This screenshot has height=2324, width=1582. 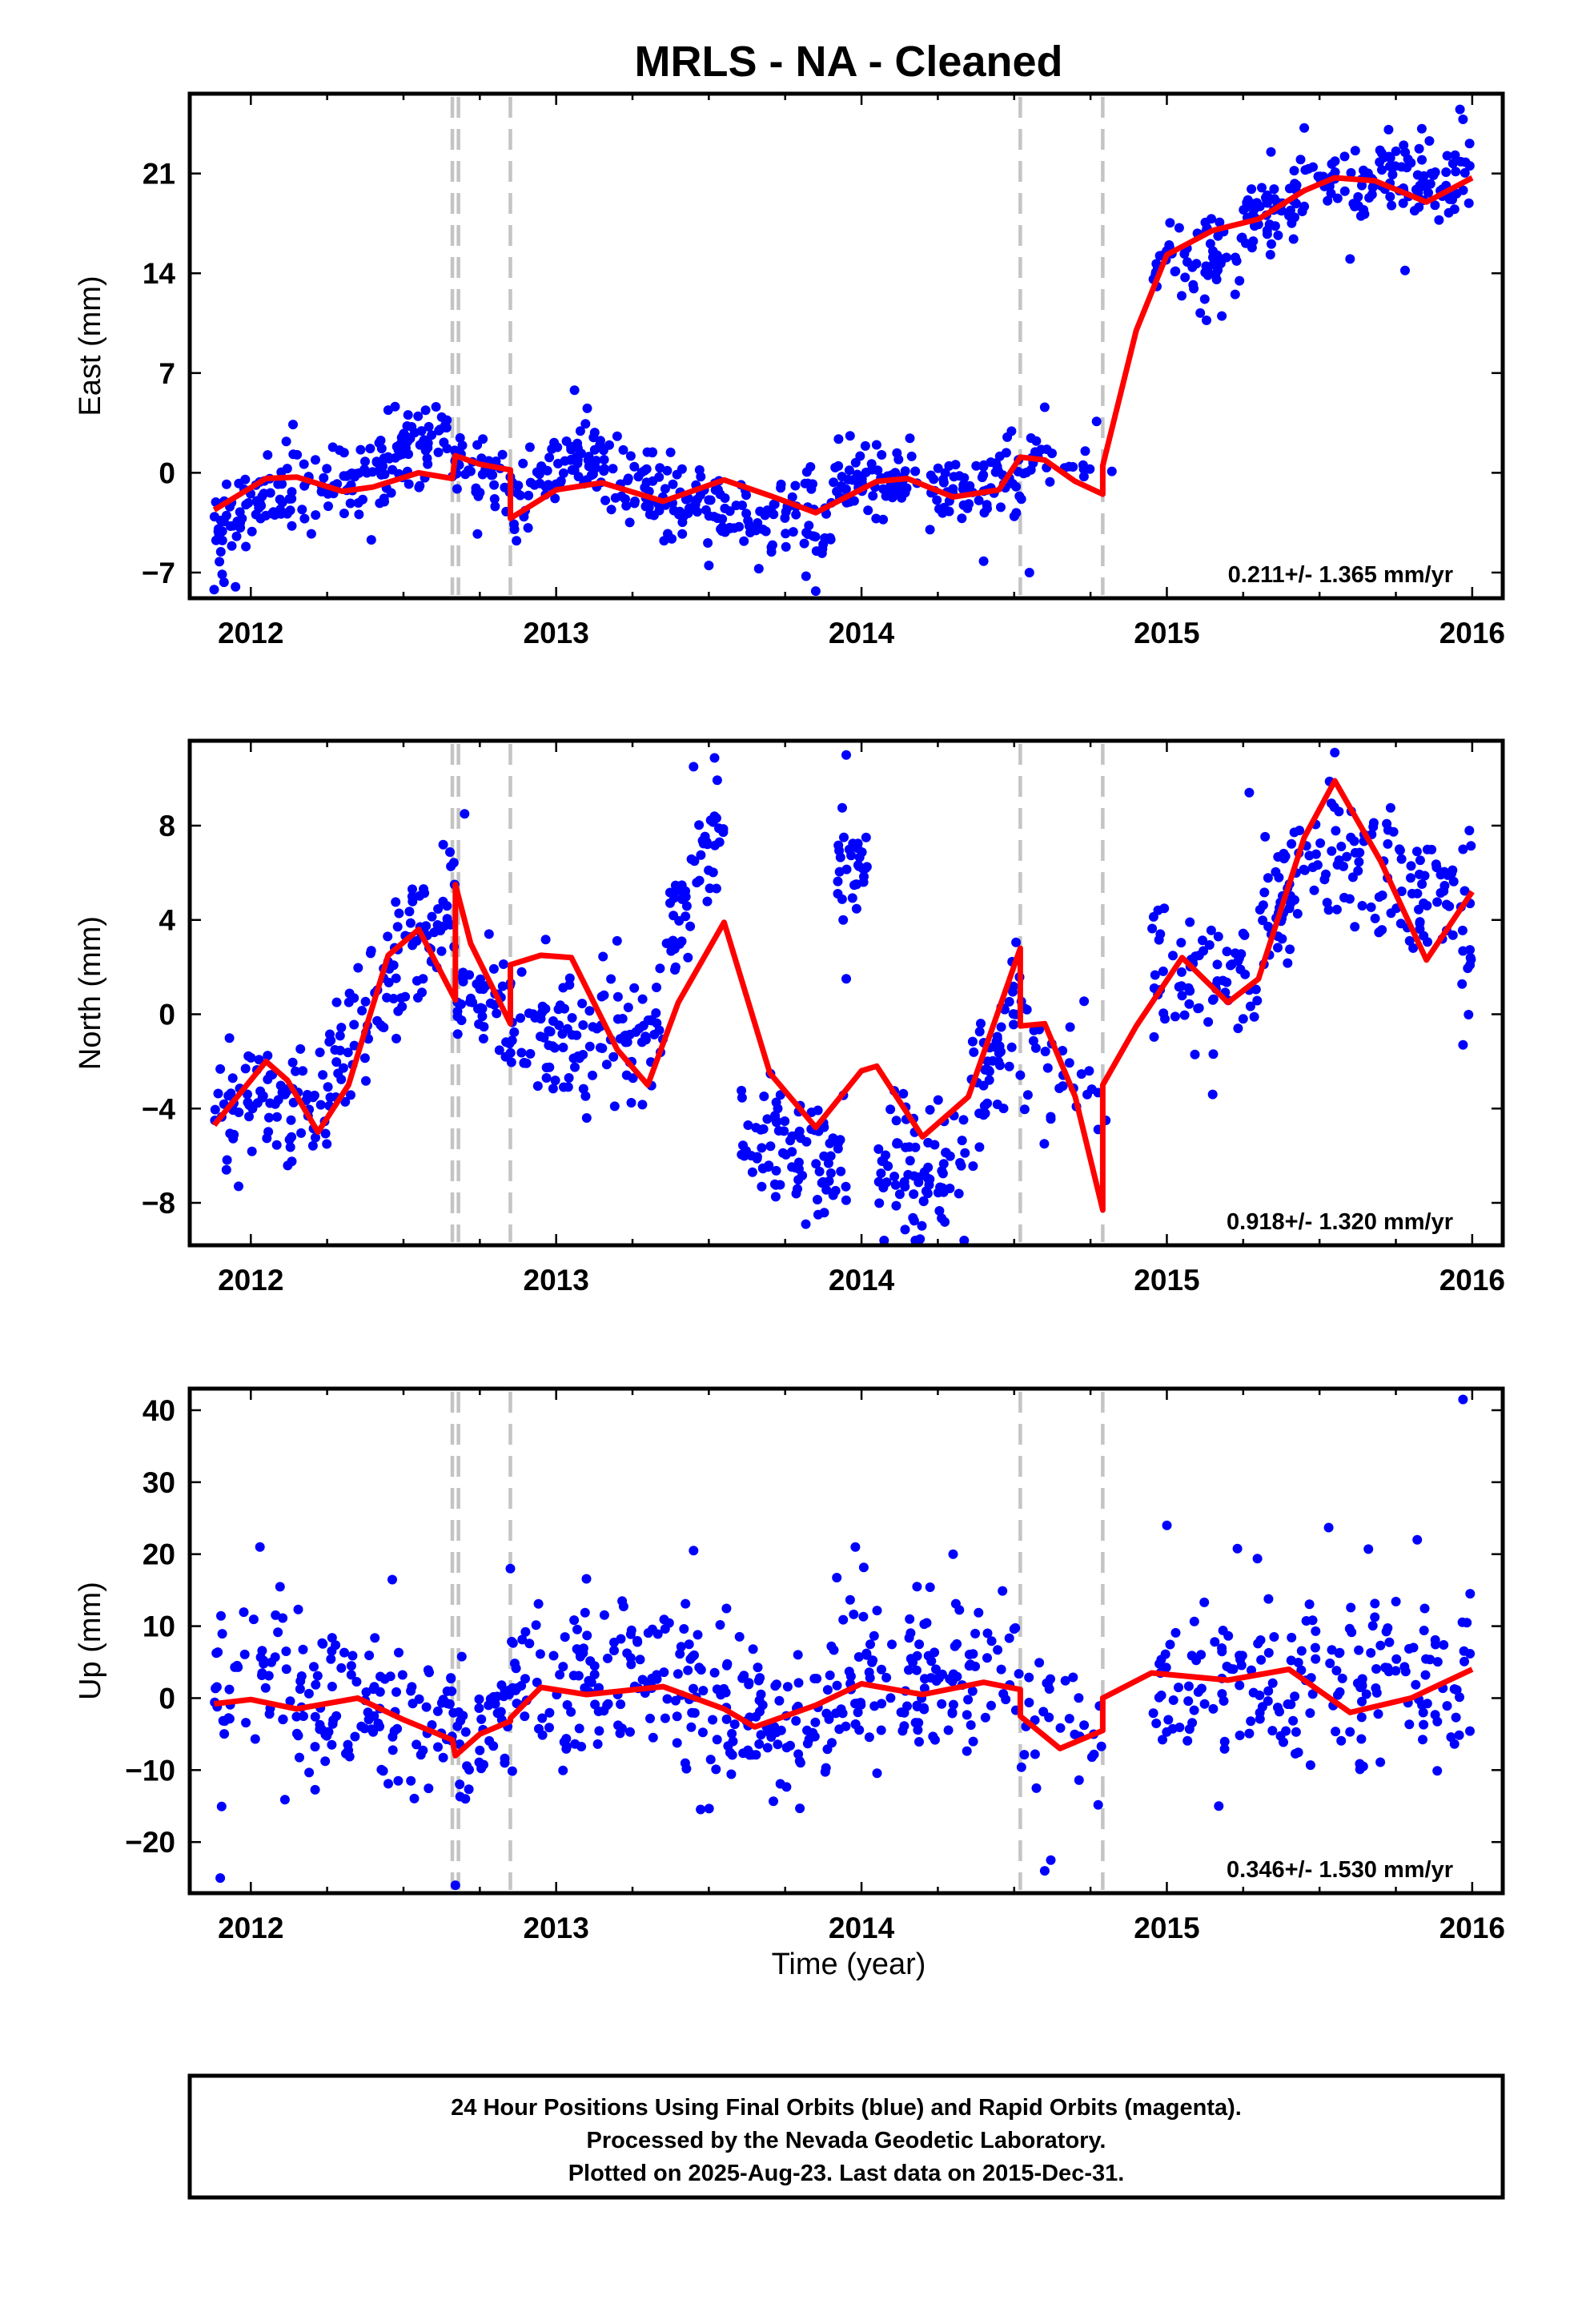 What do you see at coordinates (159, 1483) in the screenshot?
I see `up-y-tick-label-30: 30` at bounding box center [159, 1483].